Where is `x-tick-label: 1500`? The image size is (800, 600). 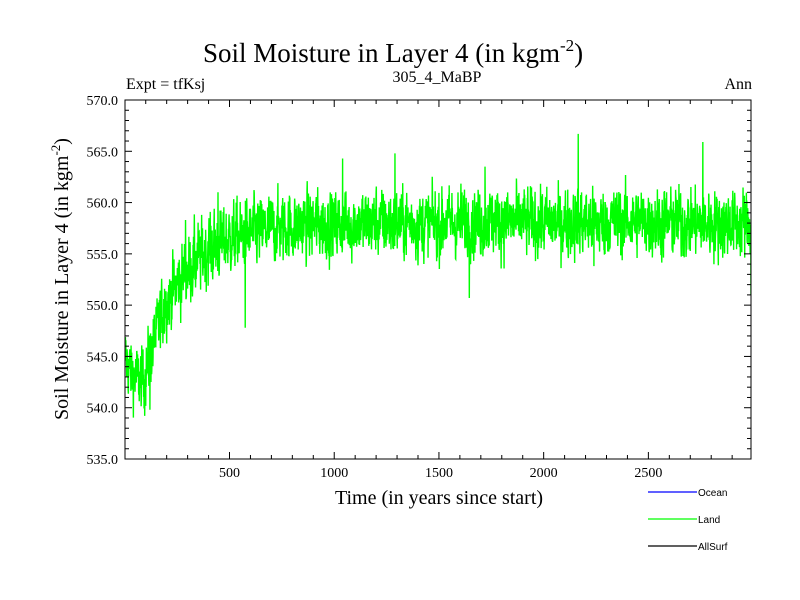
x-tick-label: 1500 is located at coordinates (439, 473).